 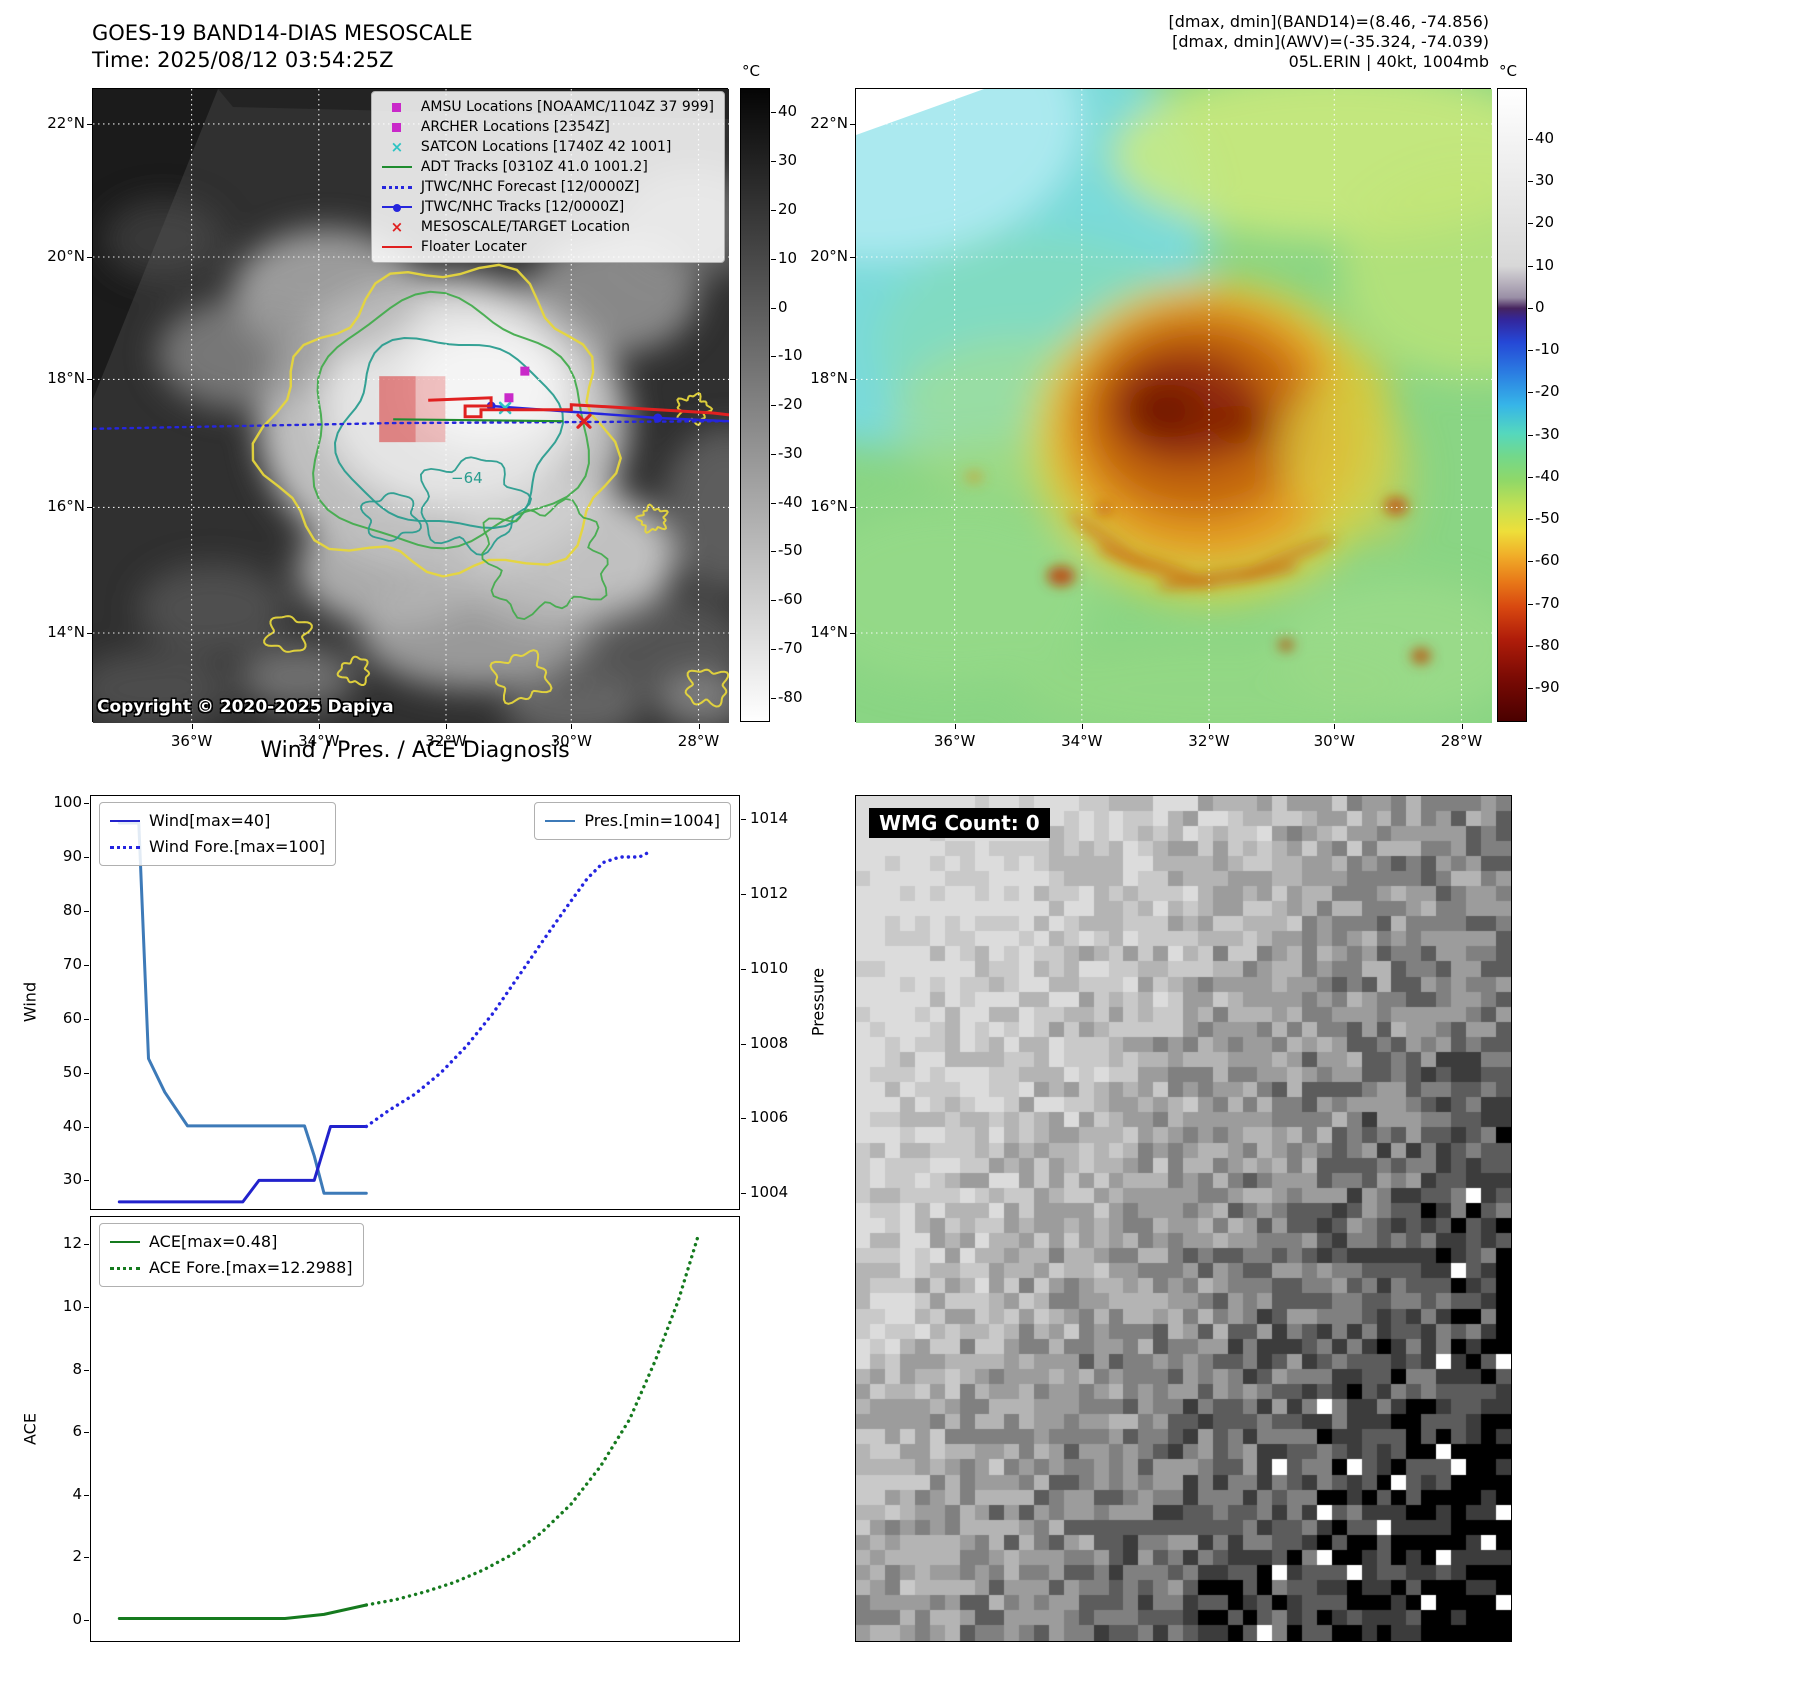 I want to click on legend-label: ADT Tracks [0310Z 41.0 1001.2], so click(x=534, y=167).